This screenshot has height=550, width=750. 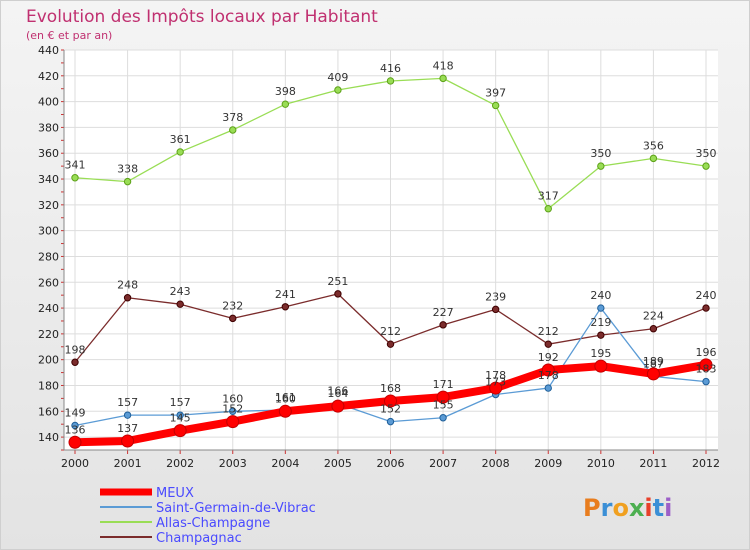 I want to click on data-label: 240, so click(x=706, y=295).